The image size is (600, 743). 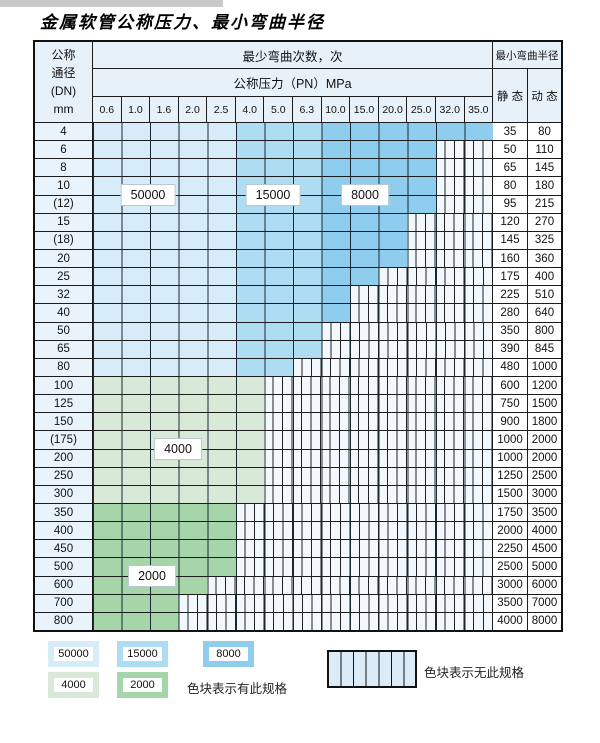 What do you see at coordinates (544, 295) in the screenshot?
I see `dynamic-radius-value: 510` at bounding box center [544, 295].